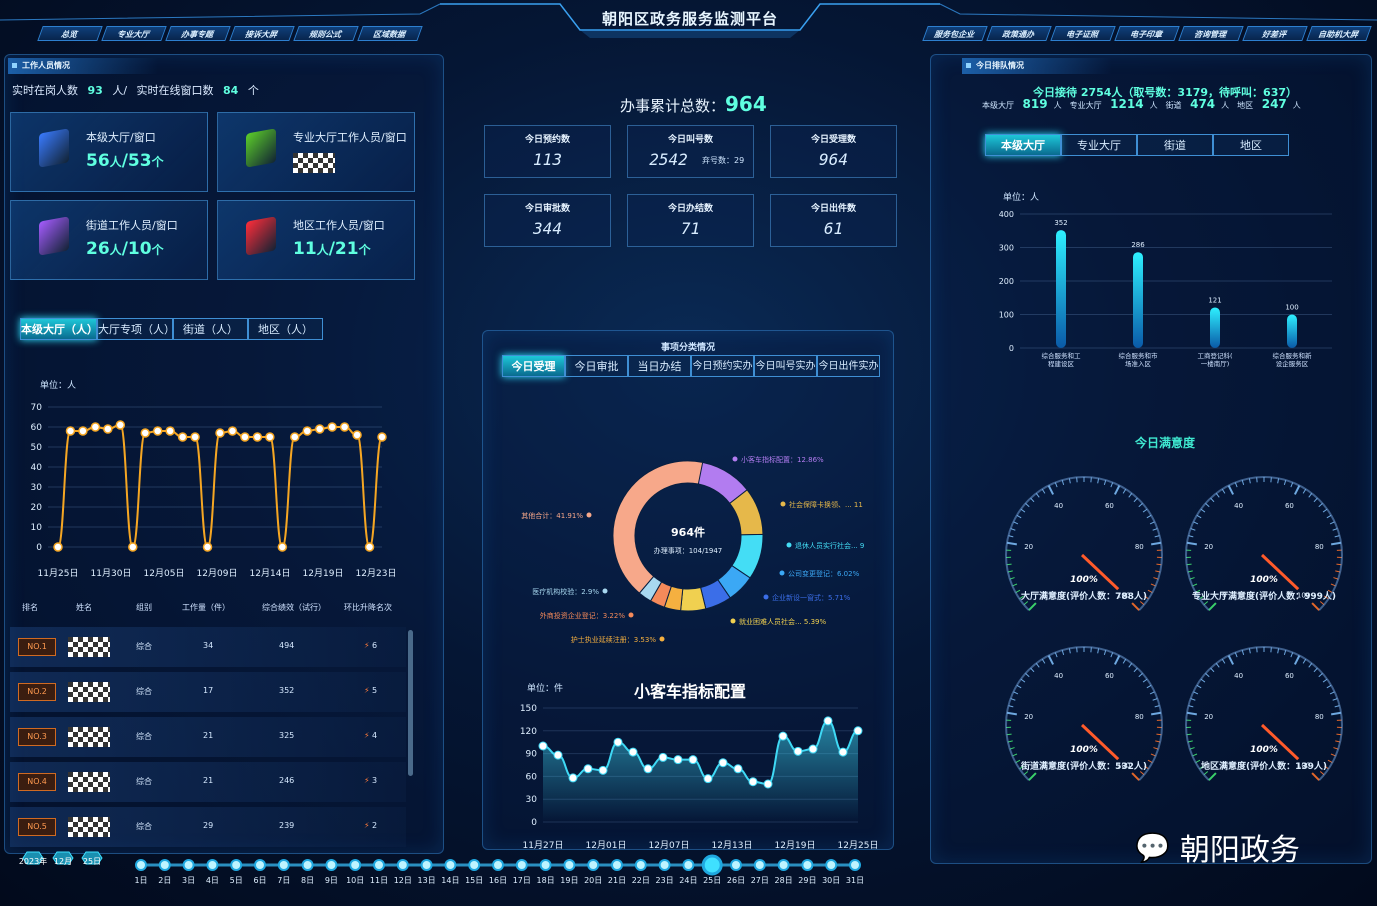 The width and height of the screenshot is (1377, 906). I want to click on x-tick-label: 12月19日, so click(323, 573).